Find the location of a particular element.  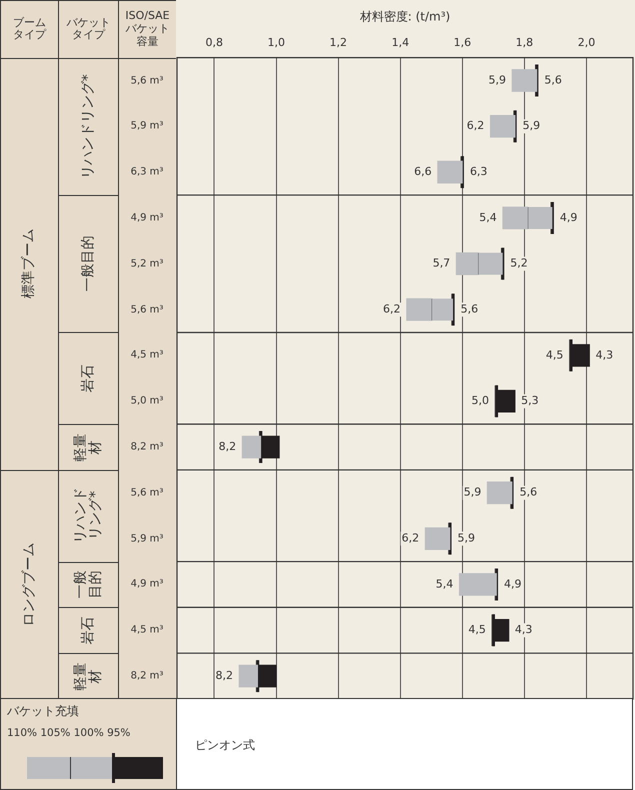

annotation: 6,3 is located at coordinates (479, 171).